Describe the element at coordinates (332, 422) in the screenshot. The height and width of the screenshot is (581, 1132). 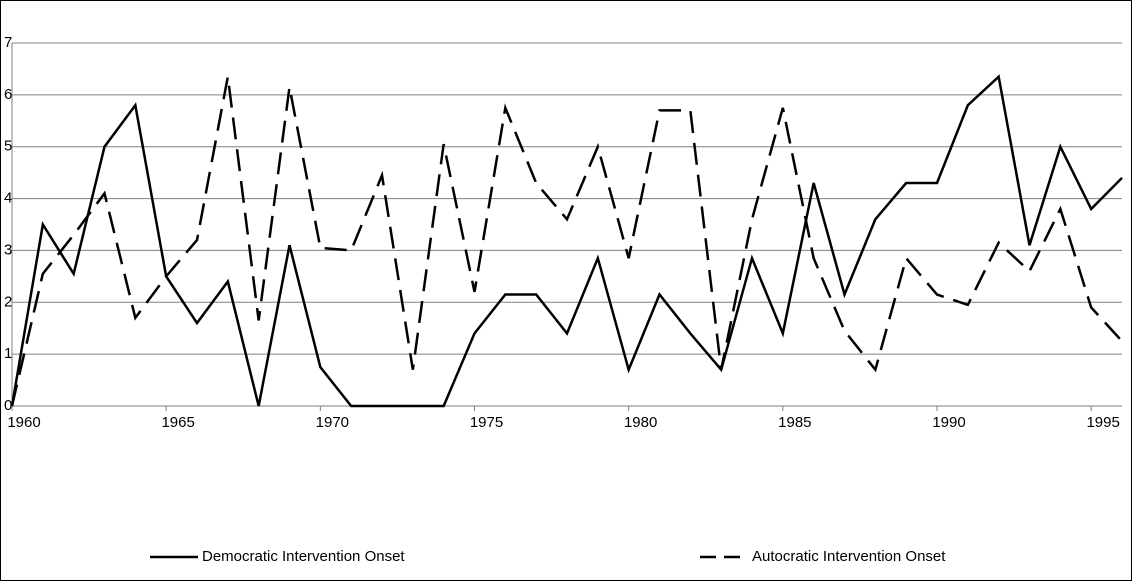
I see `x-tick-label: 1970` at that location.